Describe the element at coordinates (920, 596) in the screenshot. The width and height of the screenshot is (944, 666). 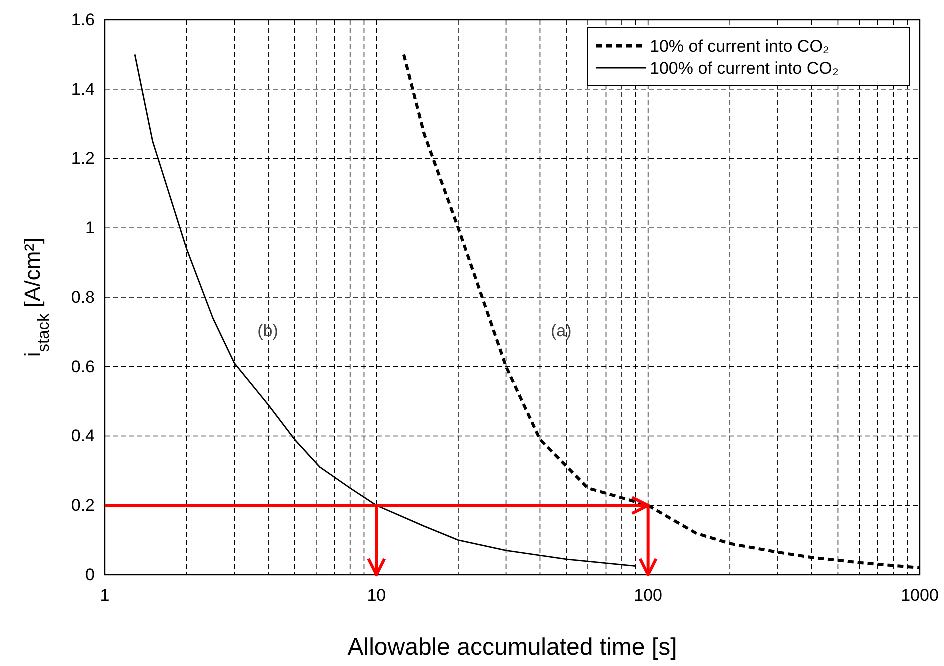
I see `x-tick-label: 1000` at that location.